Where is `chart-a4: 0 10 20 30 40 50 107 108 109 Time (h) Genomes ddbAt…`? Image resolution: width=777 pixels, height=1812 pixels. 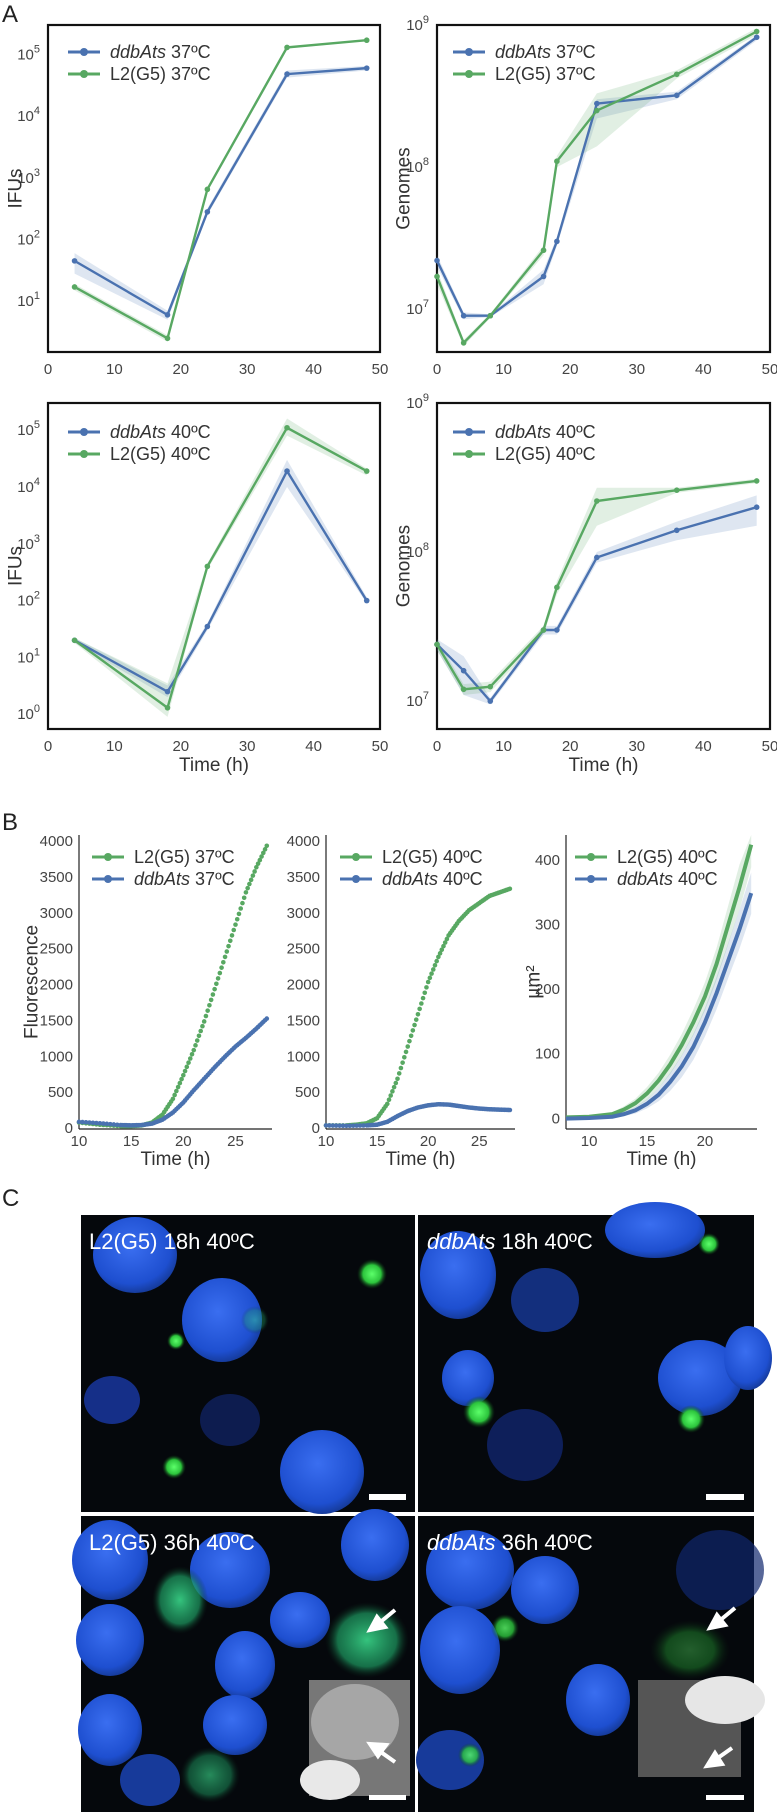 chart-a4: 0 10 20 30 40 50 107 108 109 Time (h) Genomes ddbAt… is located at coordinates (585, 584).